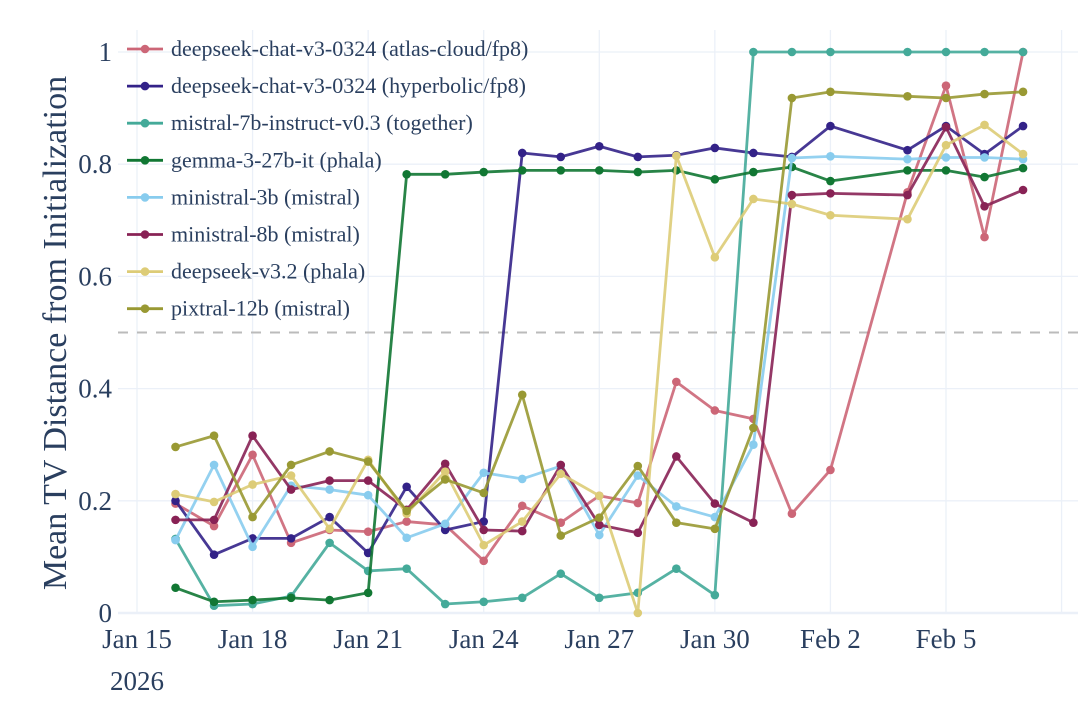  Describe the element at coordinates (348, 85) in the screenshot. I see `legend-label: deepseek-chat-v3-0324 (hyperbolic/fp8)` at that location.